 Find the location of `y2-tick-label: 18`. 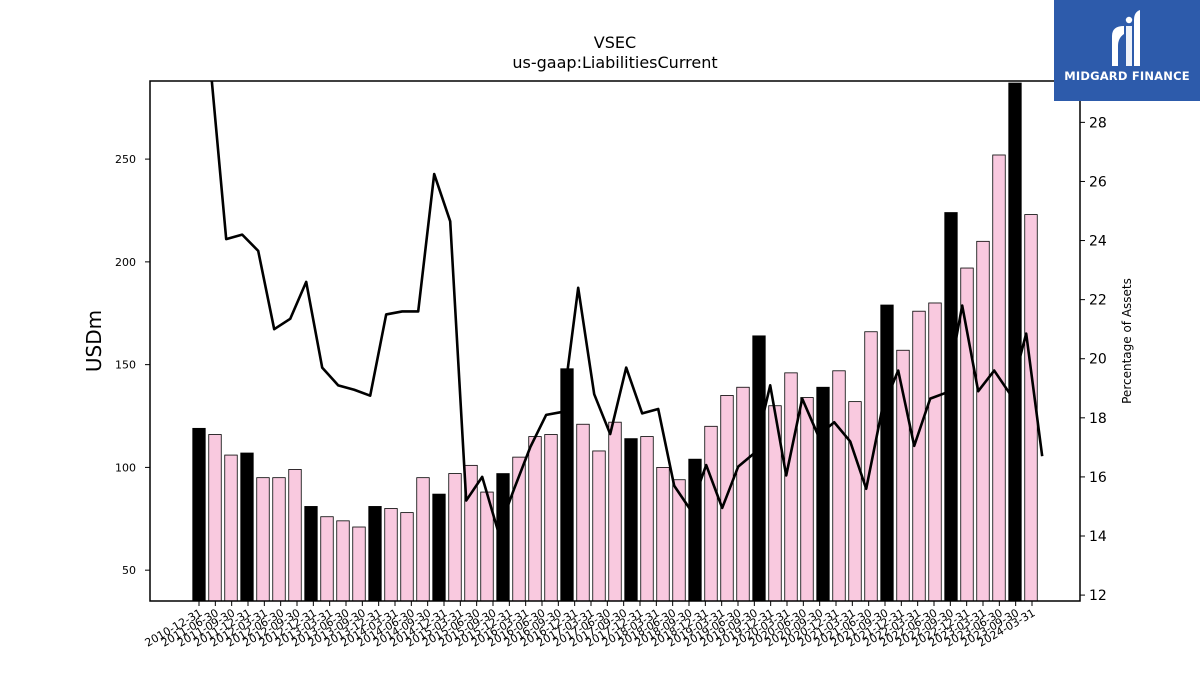

y2-tick-label: 18 is located at coordinates (1098, 419).